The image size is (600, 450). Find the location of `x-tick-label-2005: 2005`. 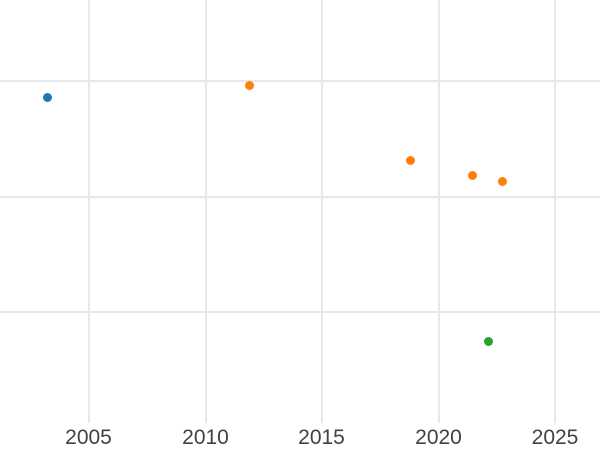

x-tick-label-2005: 2005 is located at coordinates (88, 437).